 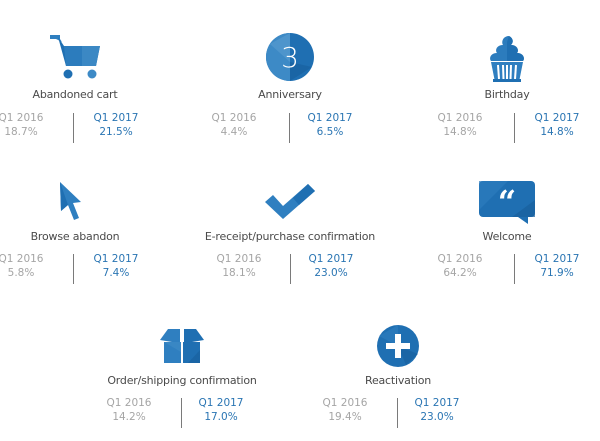 I want to click on cursor-arrow-icon, so click(x=70, y=201).